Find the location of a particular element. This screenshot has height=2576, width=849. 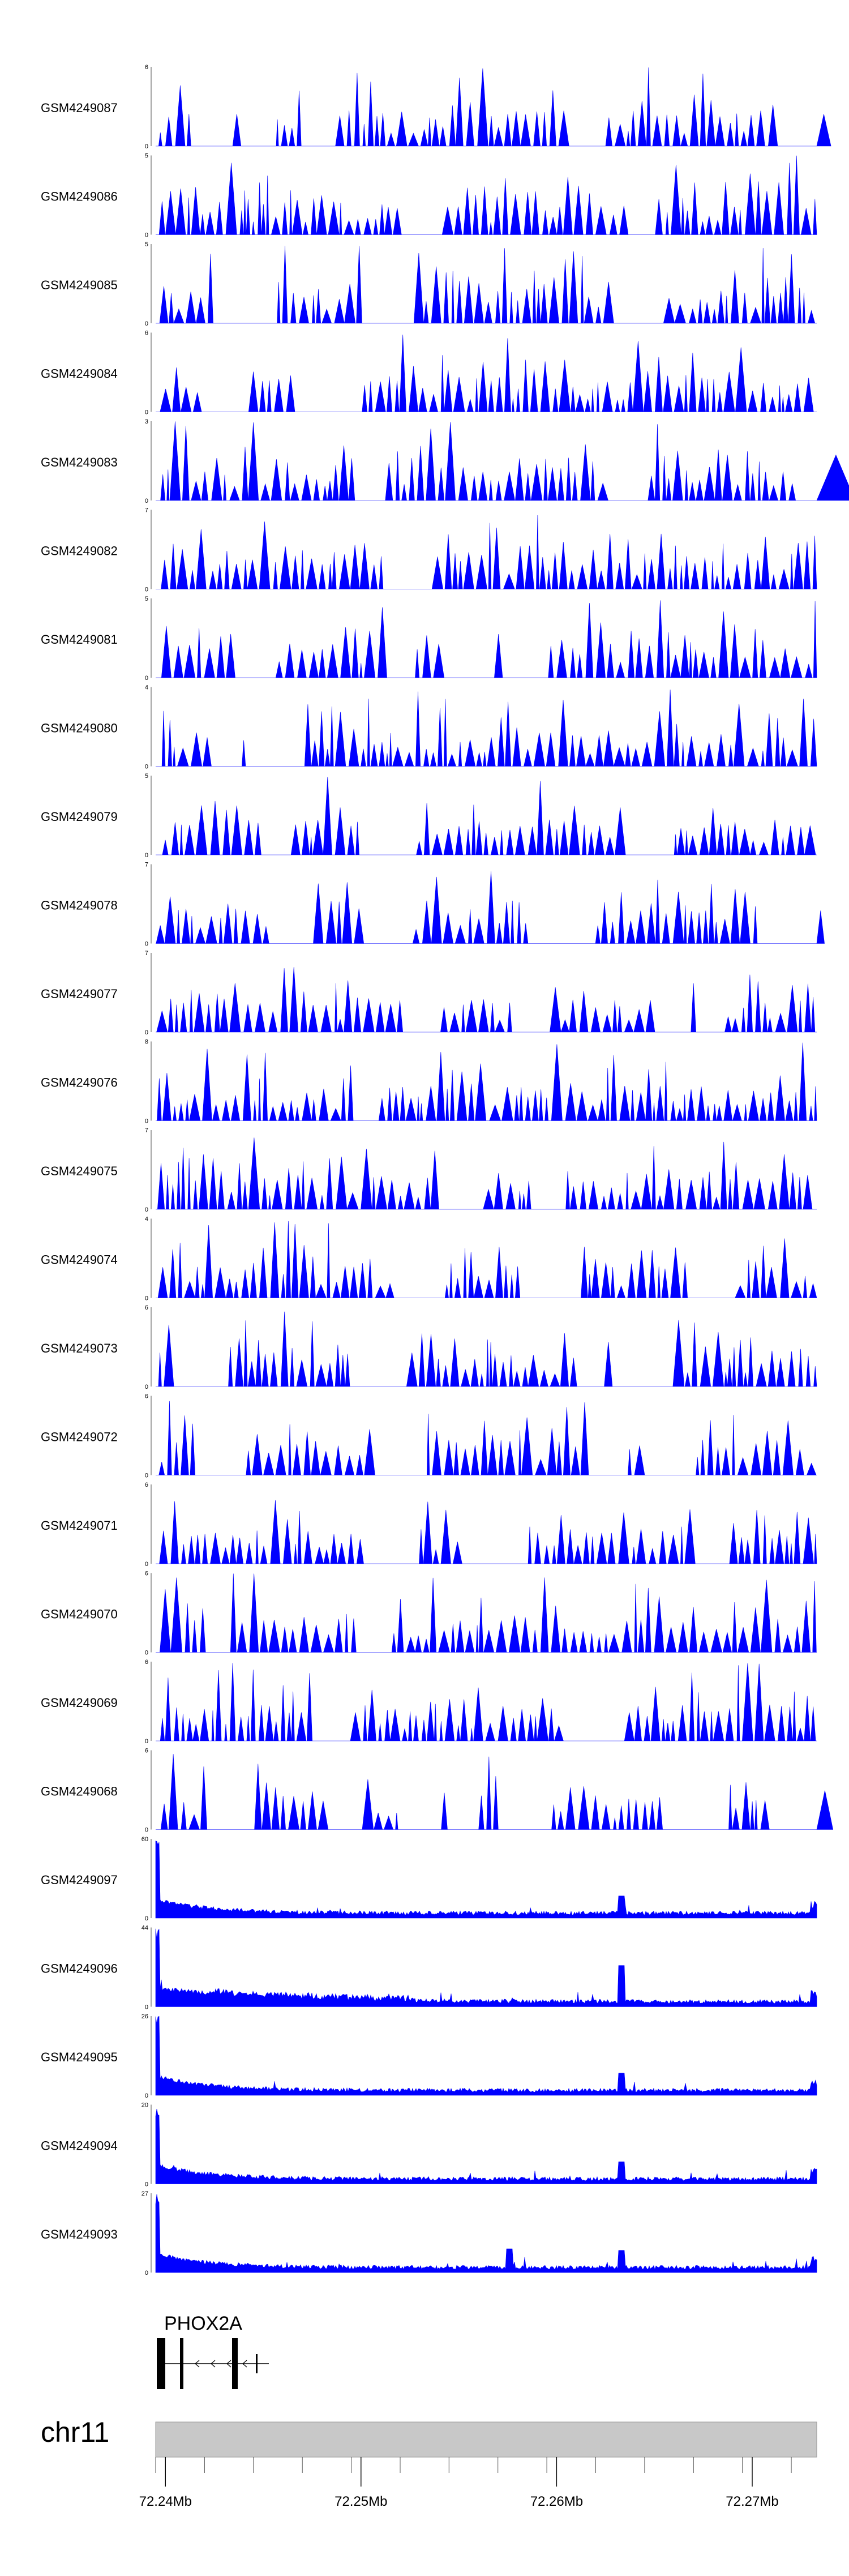

y-max-label: 4 is located at coordinates (146, 1219).